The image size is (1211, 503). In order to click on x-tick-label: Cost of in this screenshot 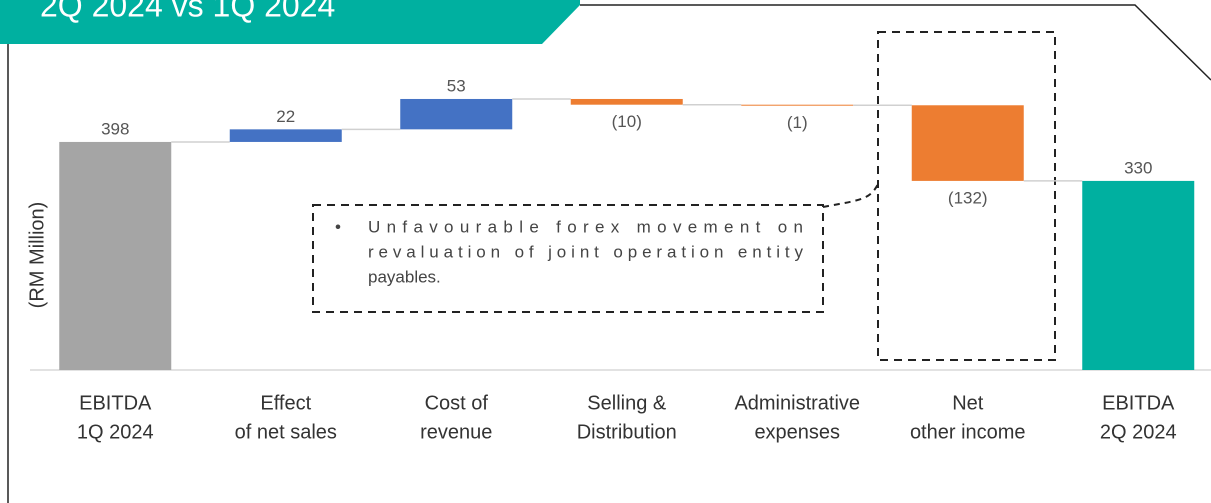, I will do `click(457, 403)`.